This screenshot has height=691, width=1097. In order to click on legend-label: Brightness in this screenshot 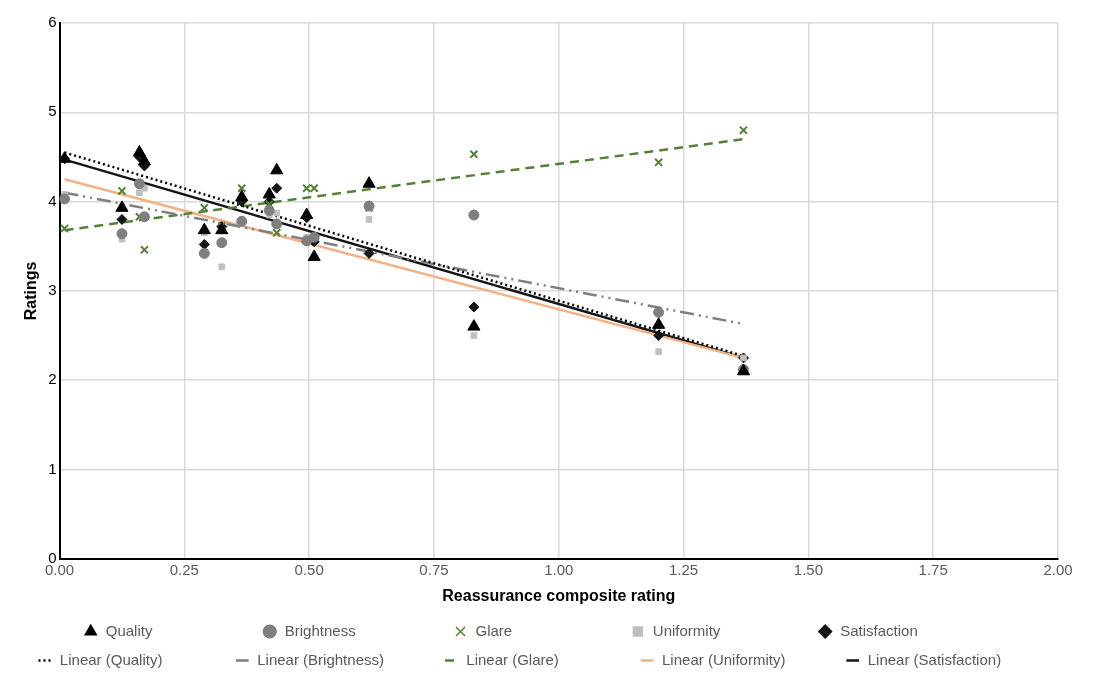, I will do `click(361, 630)`.